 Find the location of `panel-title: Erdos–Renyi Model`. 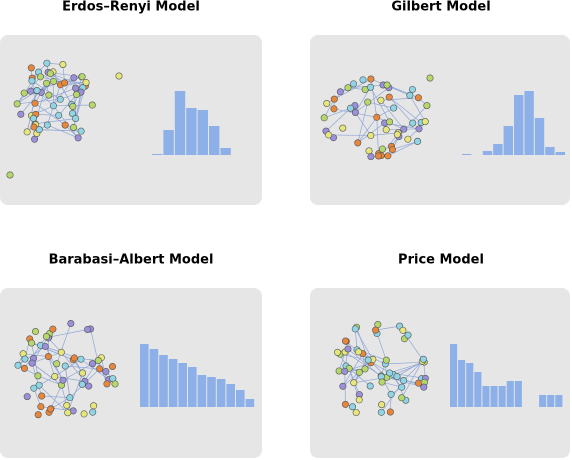

panel-title: Erdos–Renyi Model is located at coordinates (131, 7).